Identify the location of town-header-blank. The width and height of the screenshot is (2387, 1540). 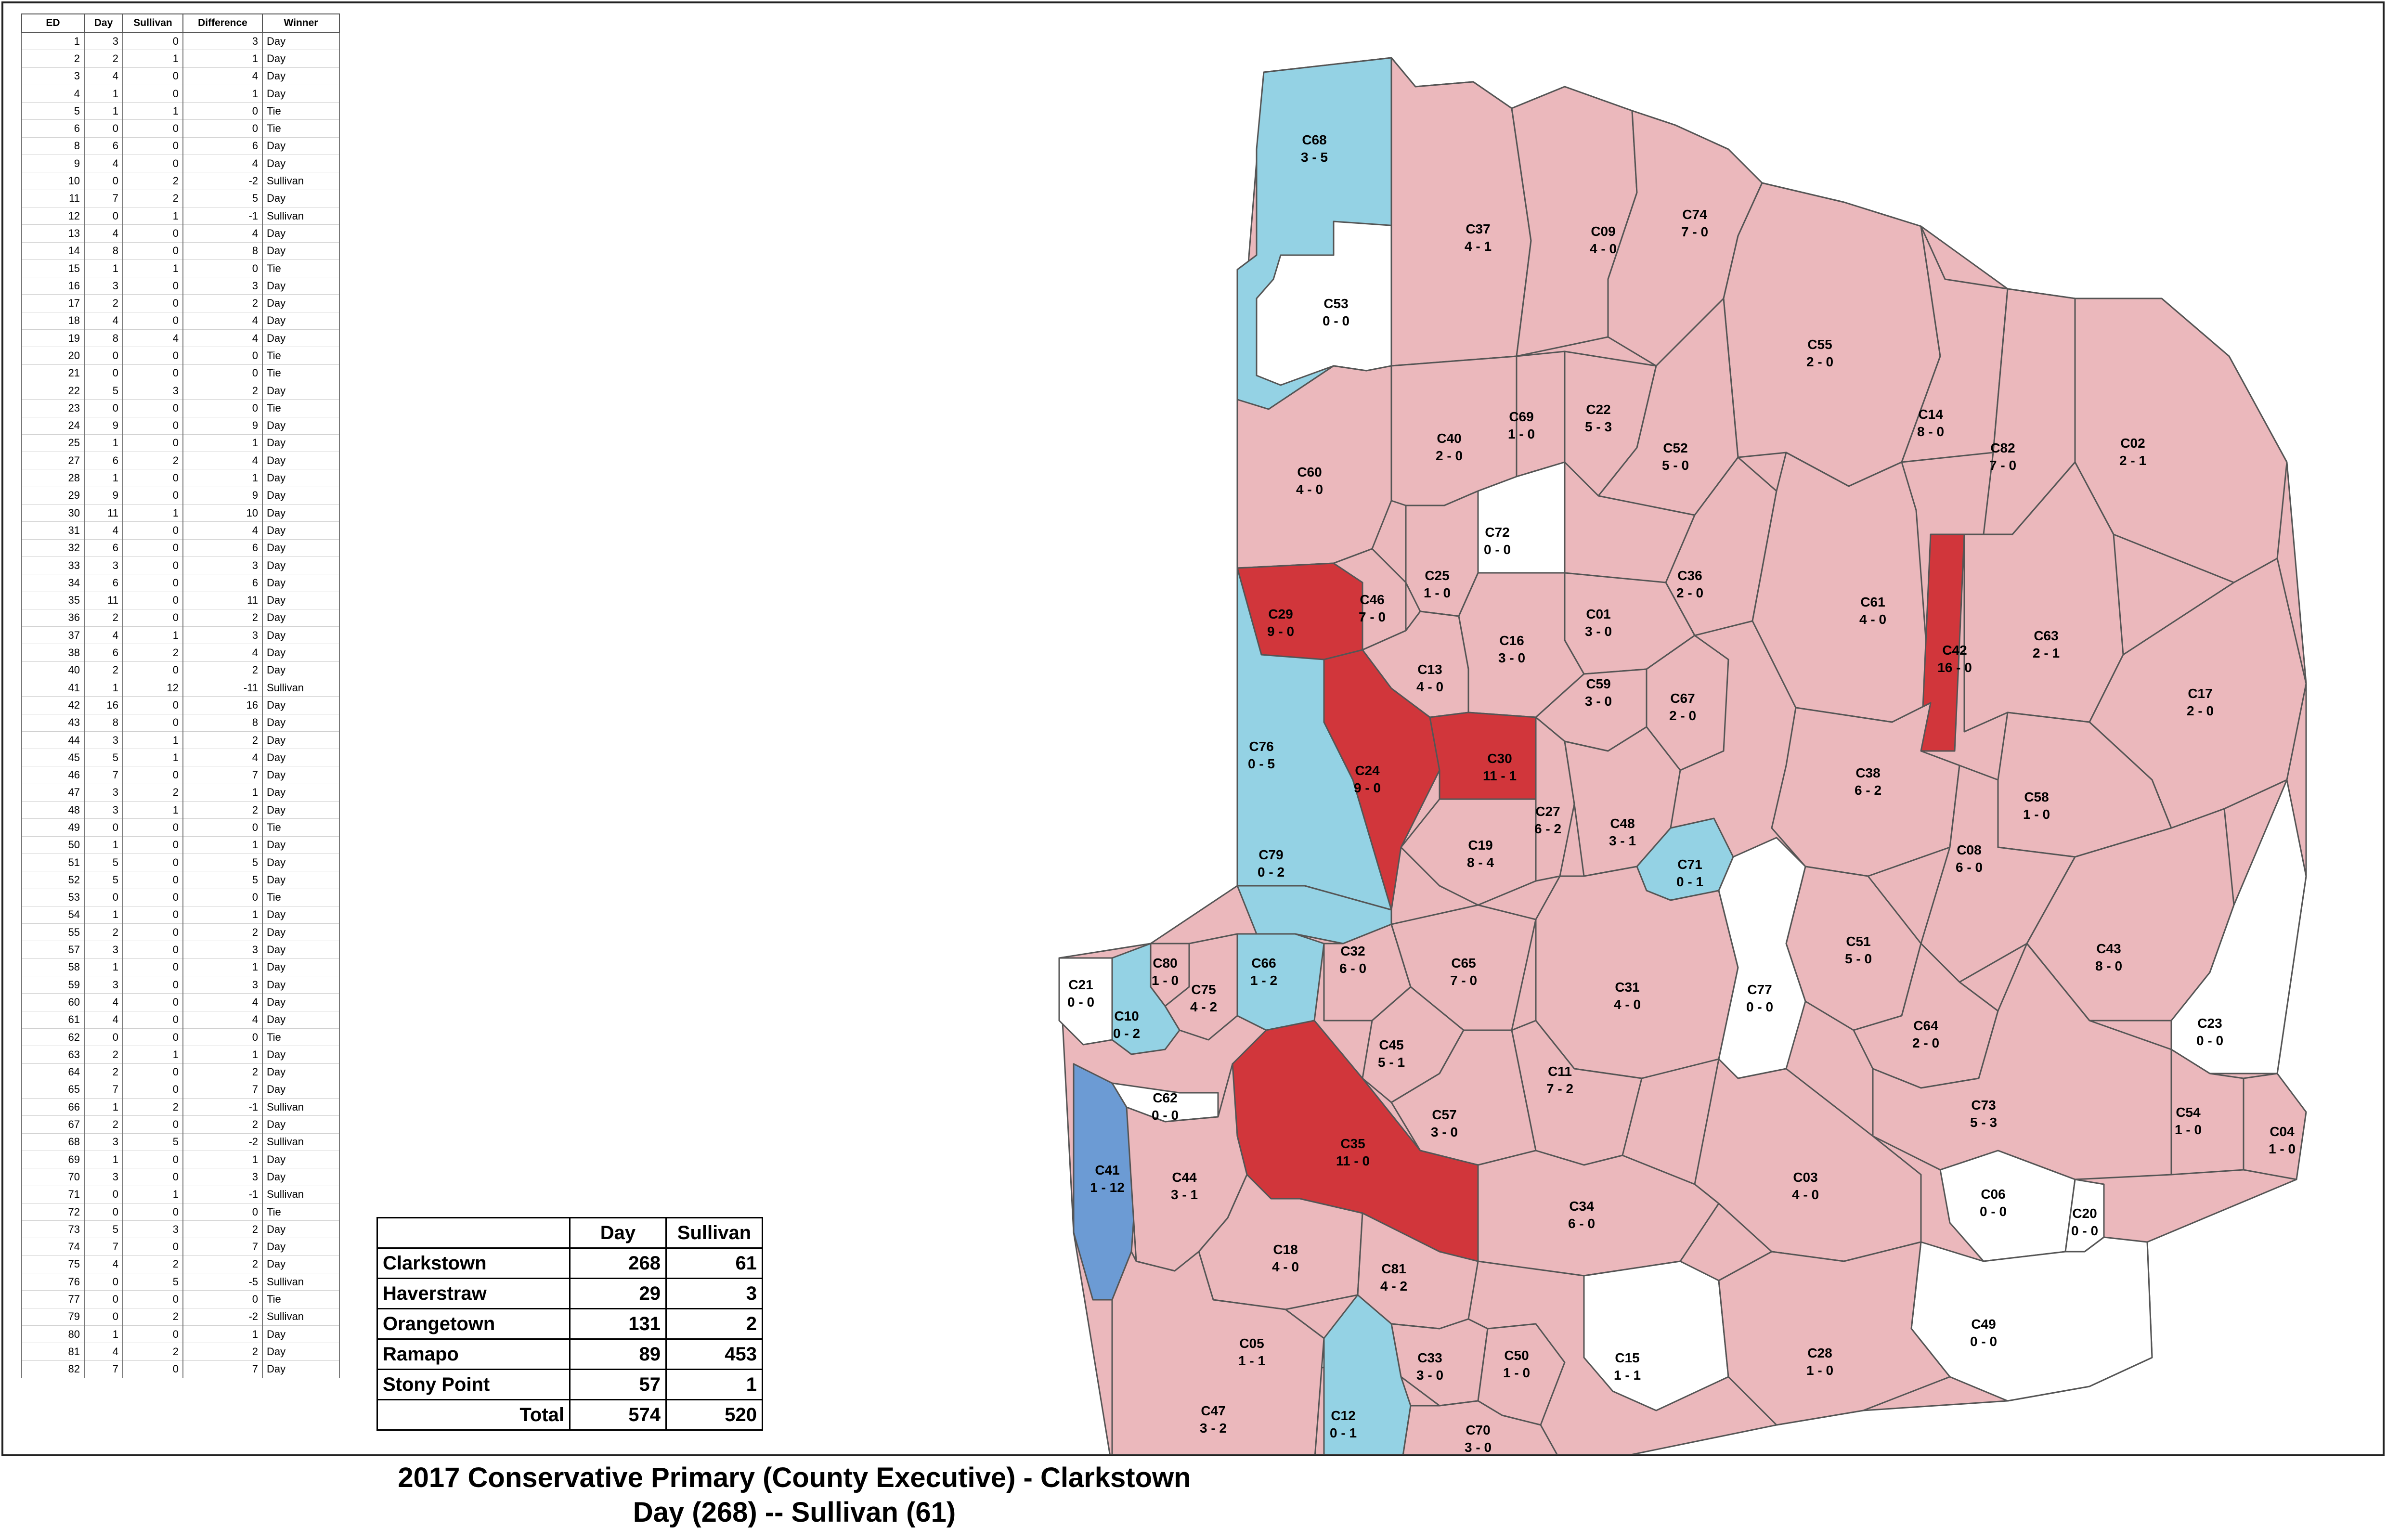
(473, 1233).